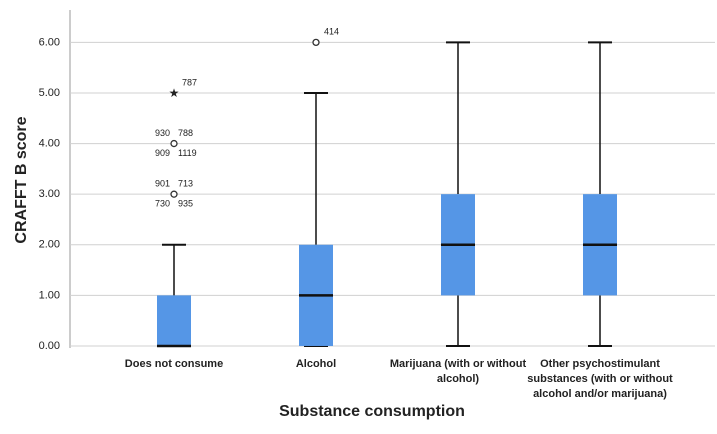 The image size is (717, 434). What do you see at coordinates (189, 82) in the screenshot?
I see `extreme-label: 787` at bounding box center [189, 82].